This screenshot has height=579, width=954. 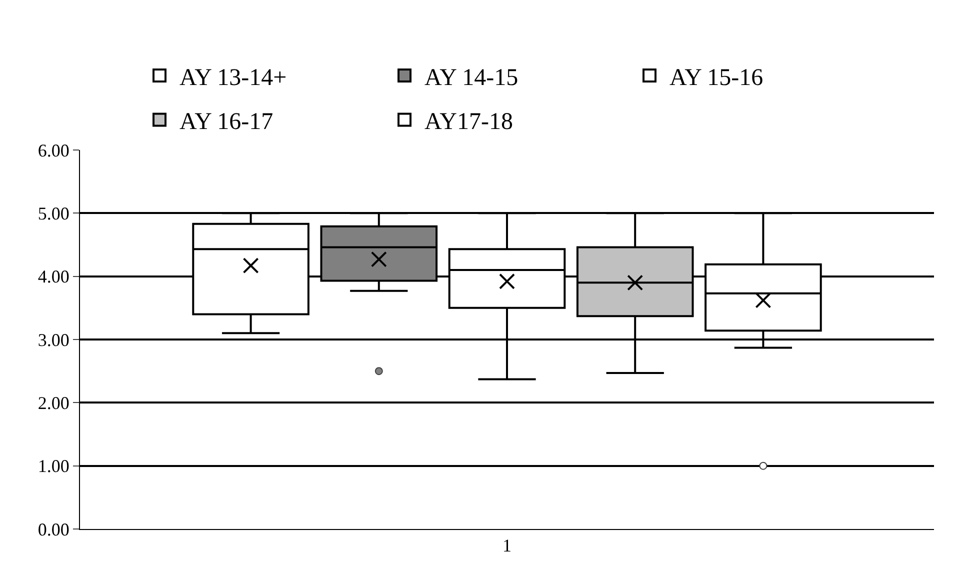 What do you see at coordinates (54, 529) in the screenshot?
I see `y-tick-label: 0.00` at bounding box center [54, 529].